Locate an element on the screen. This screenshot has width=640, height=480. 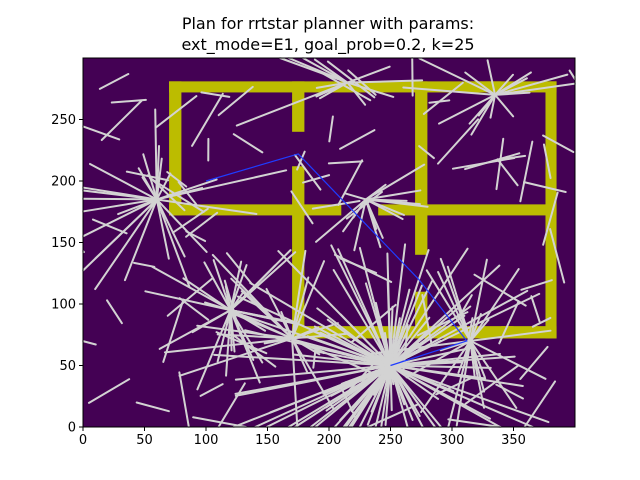
x-tick-label: 100 is located at coordinates (206, 440).